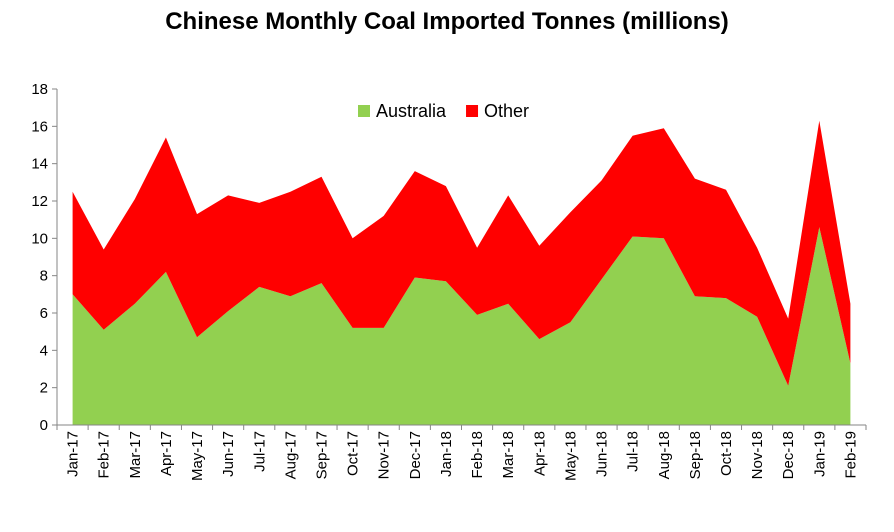 This screenshot has width=894, height=532. Describe the element at coordinates (570, 456) in the screenshot. I see `x-tick-label: May-18` at that location.